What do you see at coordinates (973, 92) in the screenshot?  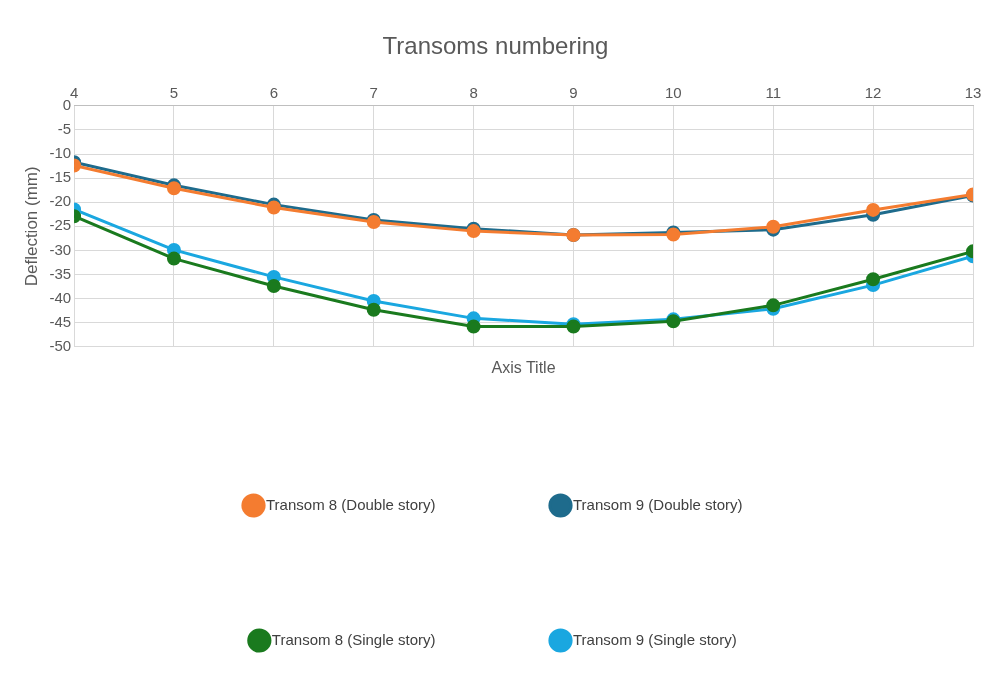 I see `x-tick-label: 13` at bounding box center [973, 92].